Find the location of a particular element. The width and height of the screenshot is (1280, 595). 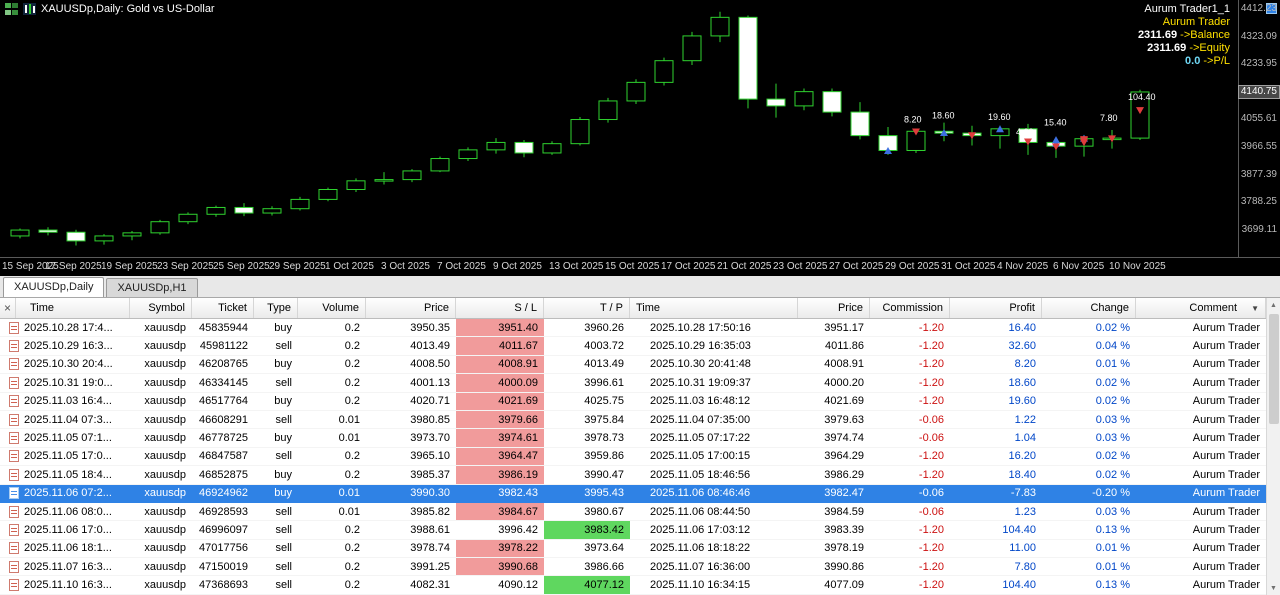

tab-xauusdp-h1: XAUUSDp,H1 is located at coordinates (152, 287).